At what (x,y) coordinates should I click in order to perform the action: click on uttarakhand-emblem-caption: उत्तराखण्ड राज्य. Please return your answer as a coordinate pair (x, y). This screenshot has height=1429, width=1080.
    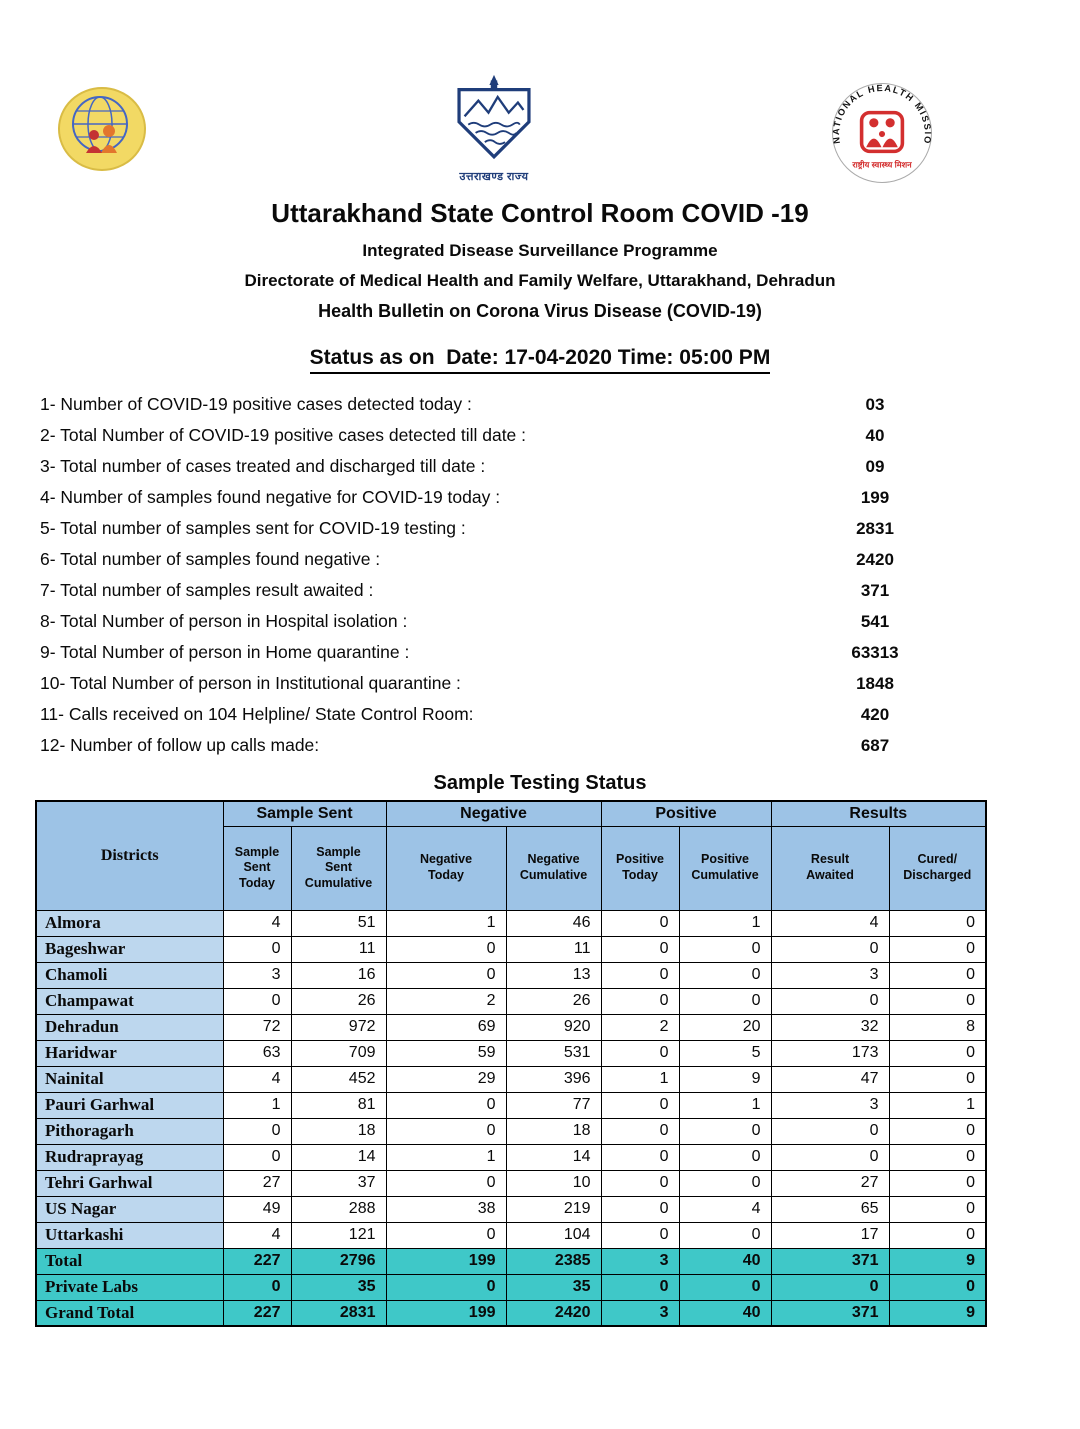
    Looking at the image, I should click on (494, 177).